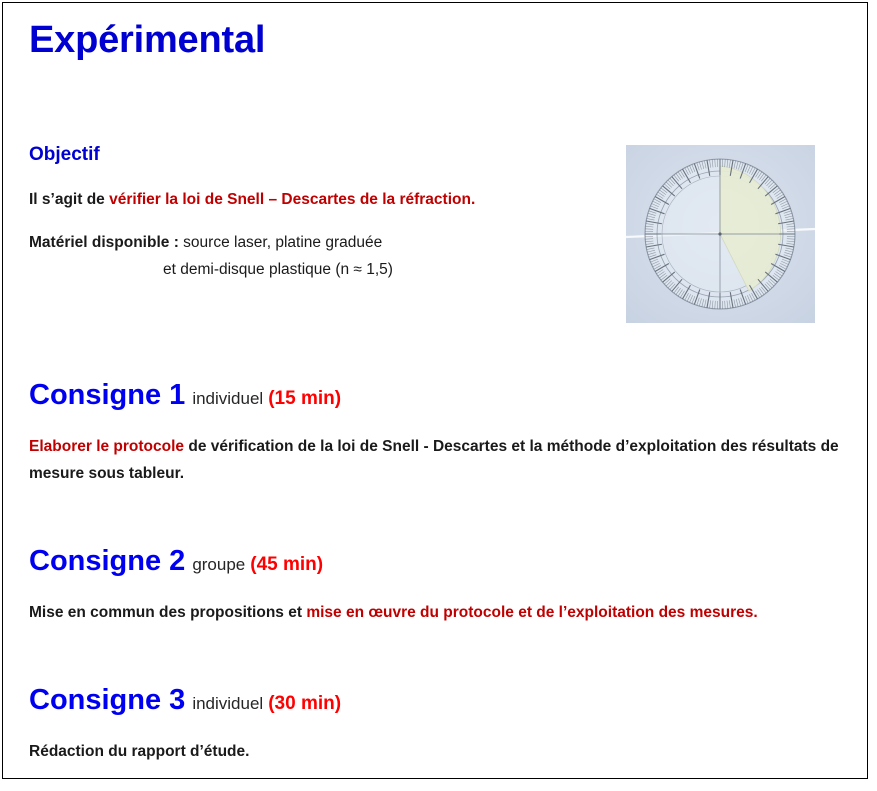 This screenshot has width=877, height=791. I want to click on consigne-1-heading: Consigne 1 individuel (15 min), so click(185, 395).